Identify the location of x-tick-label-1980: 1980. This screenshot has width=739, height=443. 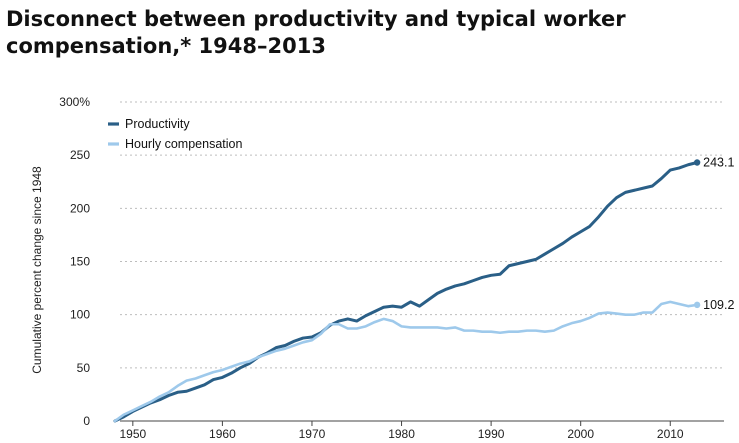
(401, 434).